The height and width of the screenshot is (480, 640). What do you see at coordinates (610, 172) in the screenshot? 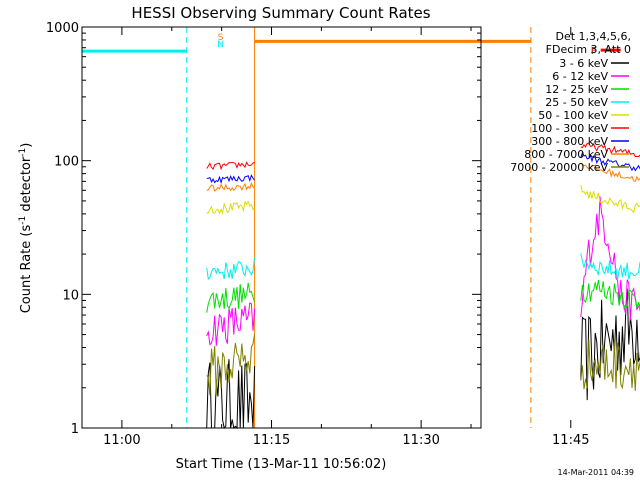
I see `series-7-seg2` at bounding box center [610, 172].